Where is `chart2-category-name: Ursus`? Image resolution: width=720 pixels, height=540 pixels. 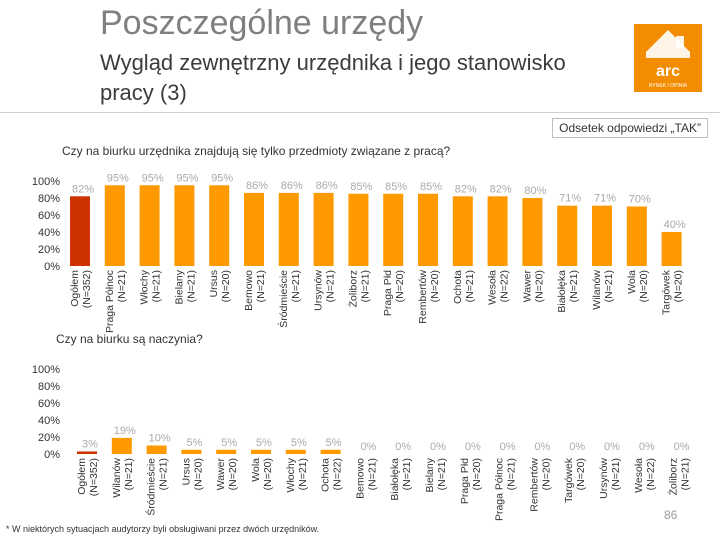
chart2-category-name: Ursus is located at coordinates (186, 471).